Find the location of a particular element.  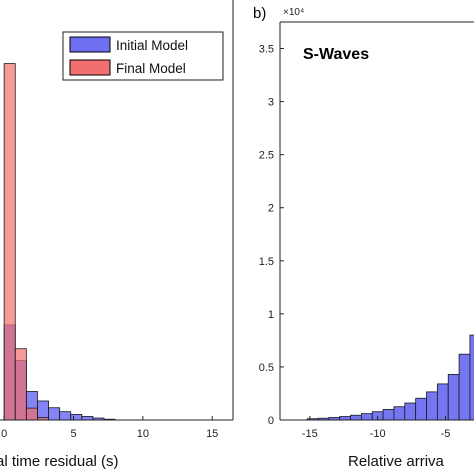

panel-b-y-tick-label-0: 0 is located at coordinates (271, 421).